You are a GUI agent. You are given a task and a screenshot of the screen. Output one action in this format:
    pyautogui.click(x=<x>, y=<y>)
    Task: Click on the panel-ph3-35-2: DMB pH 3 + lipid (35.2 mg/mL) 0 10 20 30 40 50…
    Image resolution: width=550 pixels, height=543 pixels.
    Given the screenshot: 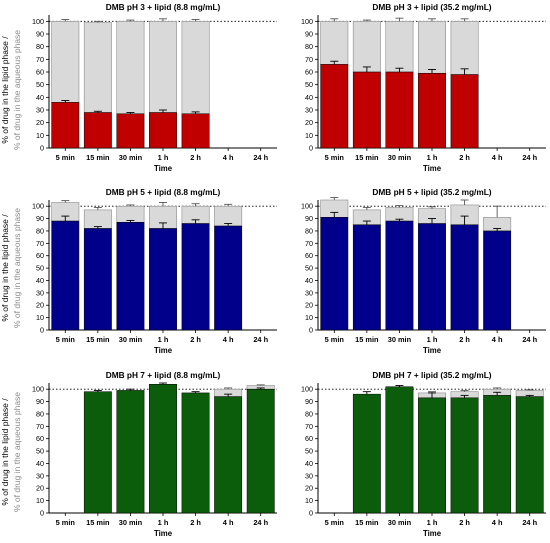 What is the action you would take?
    pyautogui.click(x=423, y=87)
    